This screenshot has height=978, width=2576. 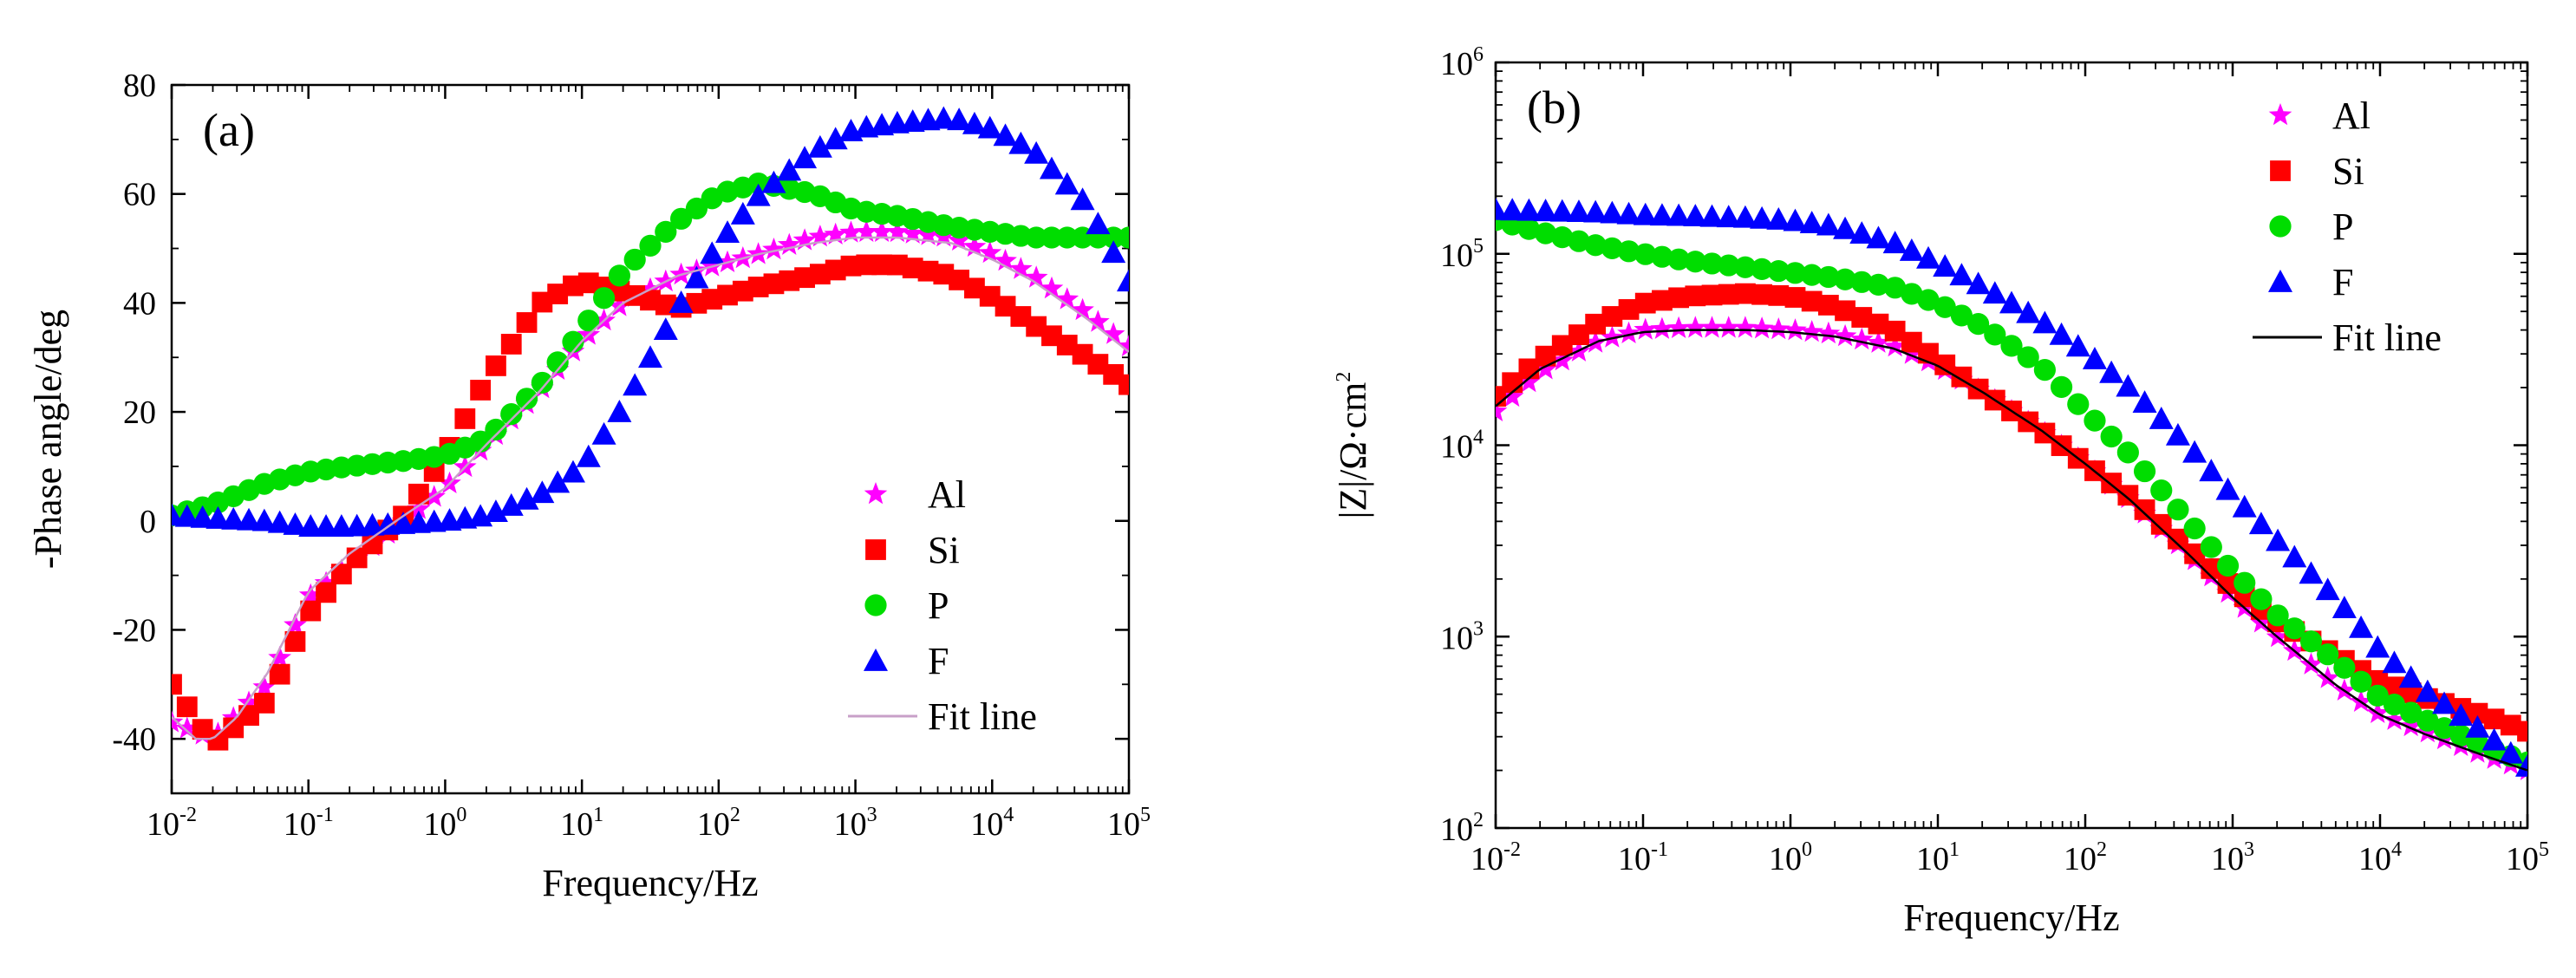 I want to click on legend-label-al: Al, so click(x=947, y=494).